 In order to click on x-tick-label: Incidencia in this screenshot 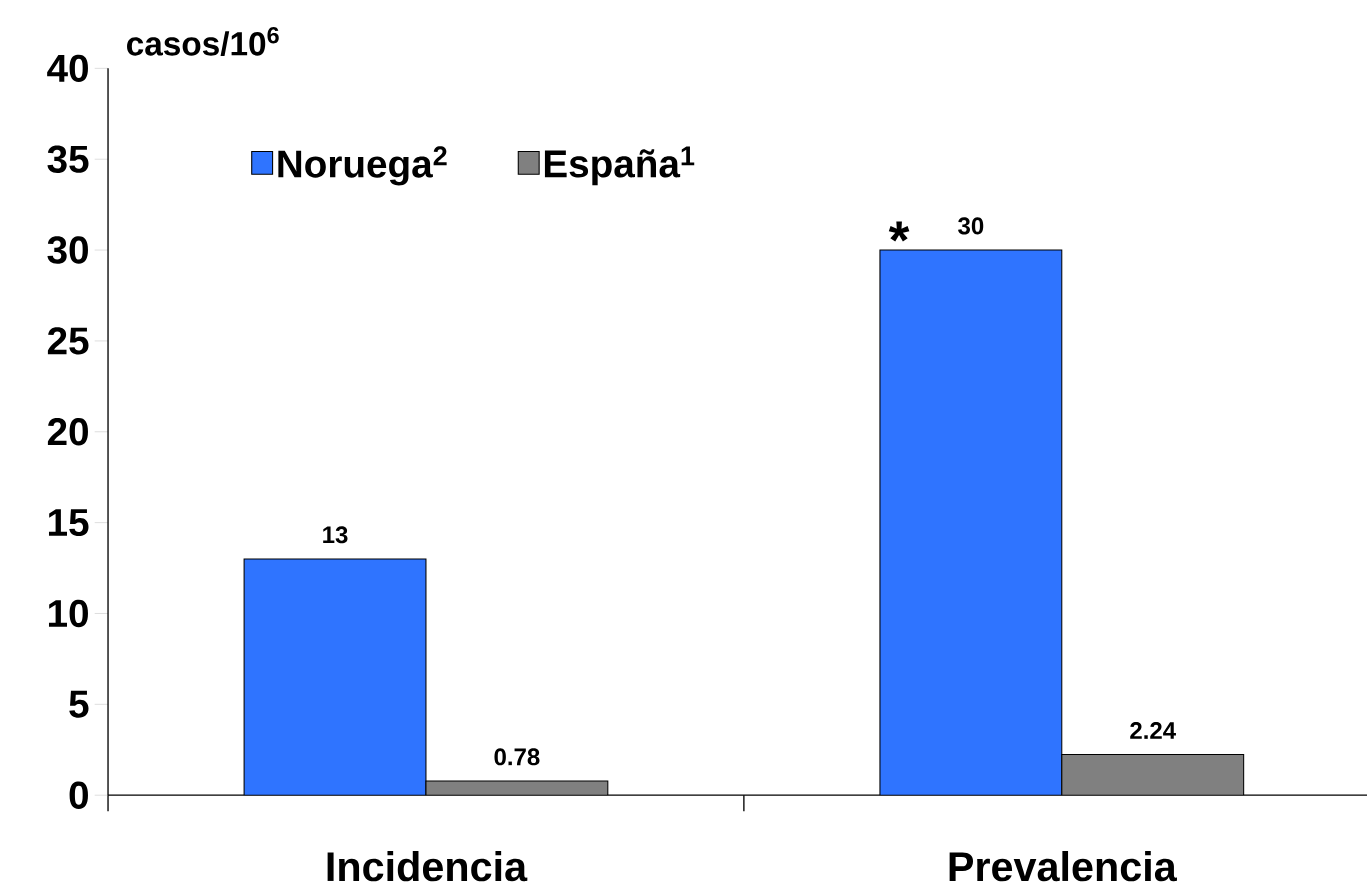, I will do `click(427, 866)`.